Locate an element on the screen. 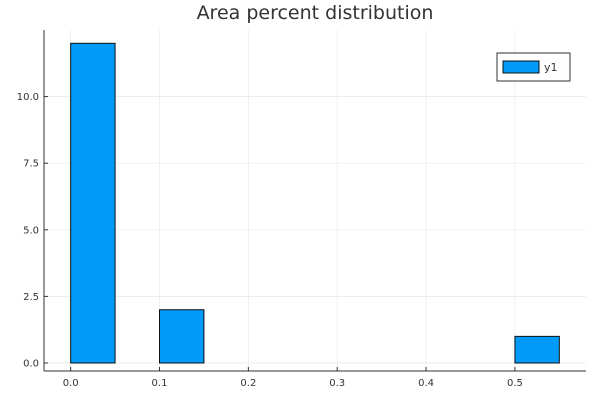 This screenshot has width=600, height=400. chart-title: Area percent distribution is located at coordinates (315, 13).